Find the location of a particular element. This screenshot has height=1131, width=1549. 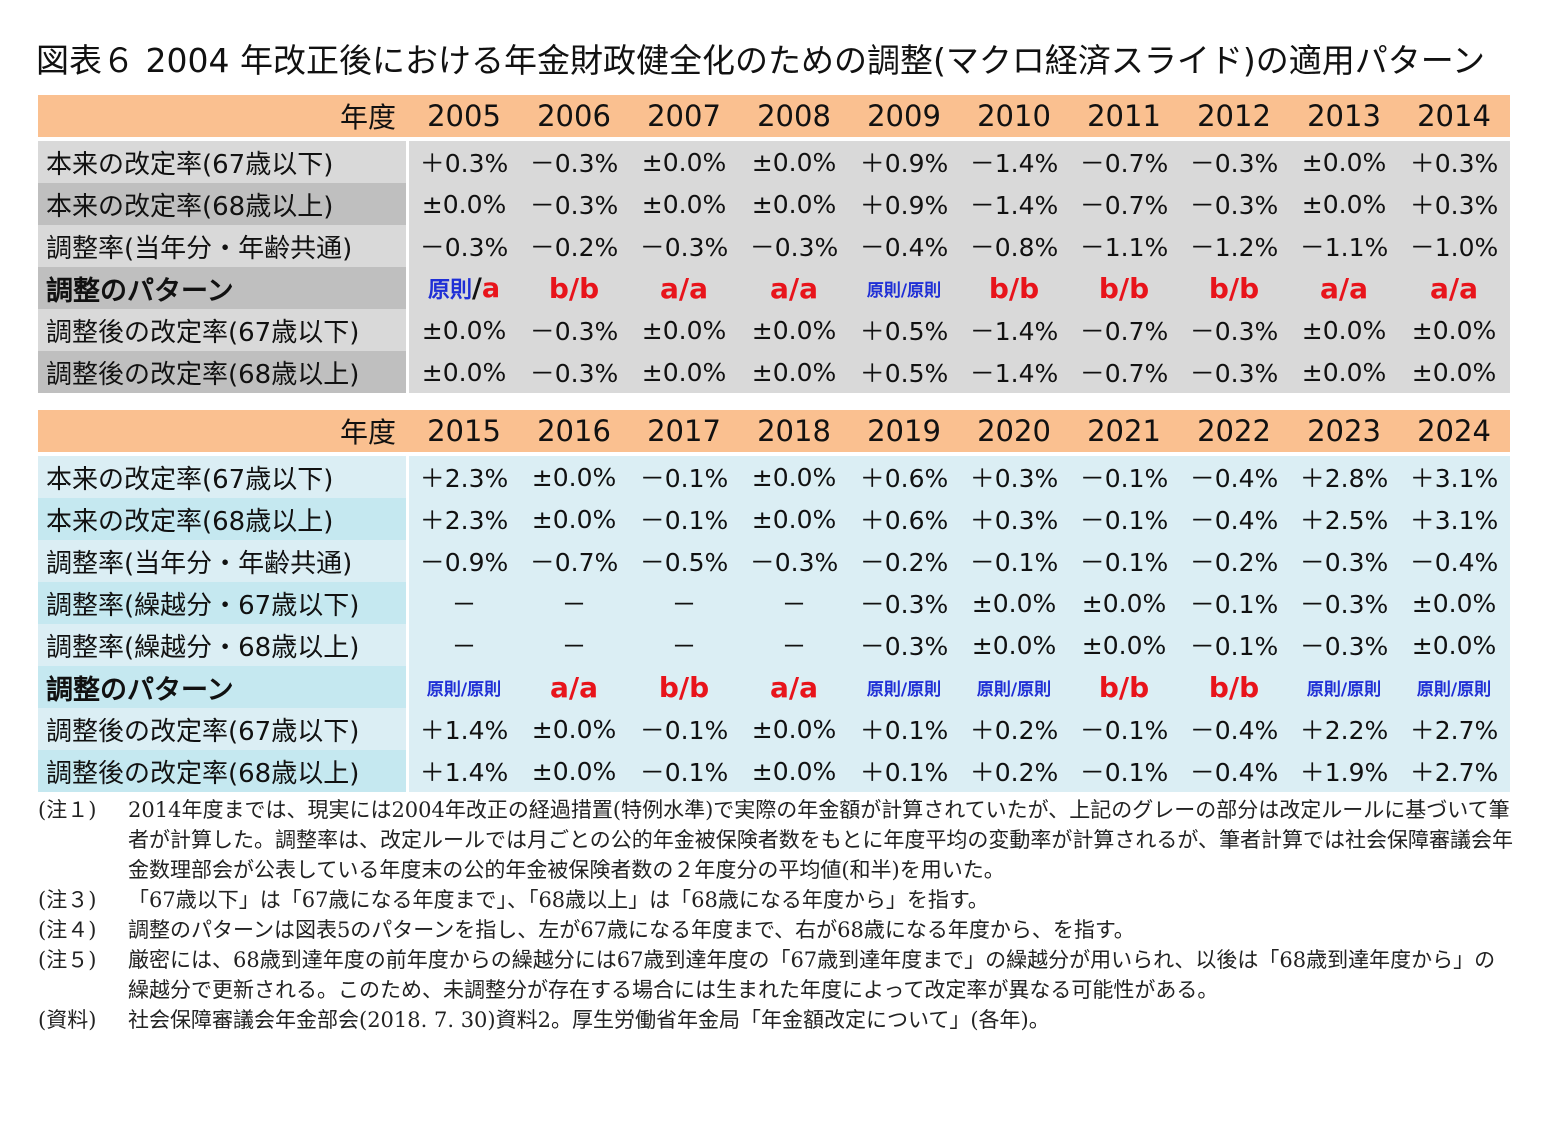

row-label: 調整後の改定率(68歳以上) is located at coordinates (222, 771).